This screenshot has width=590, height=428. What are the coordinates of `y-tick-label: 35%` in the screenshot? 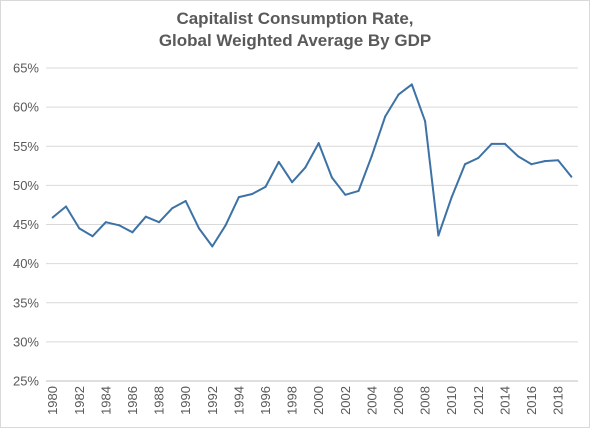 It's located at (26, 302).